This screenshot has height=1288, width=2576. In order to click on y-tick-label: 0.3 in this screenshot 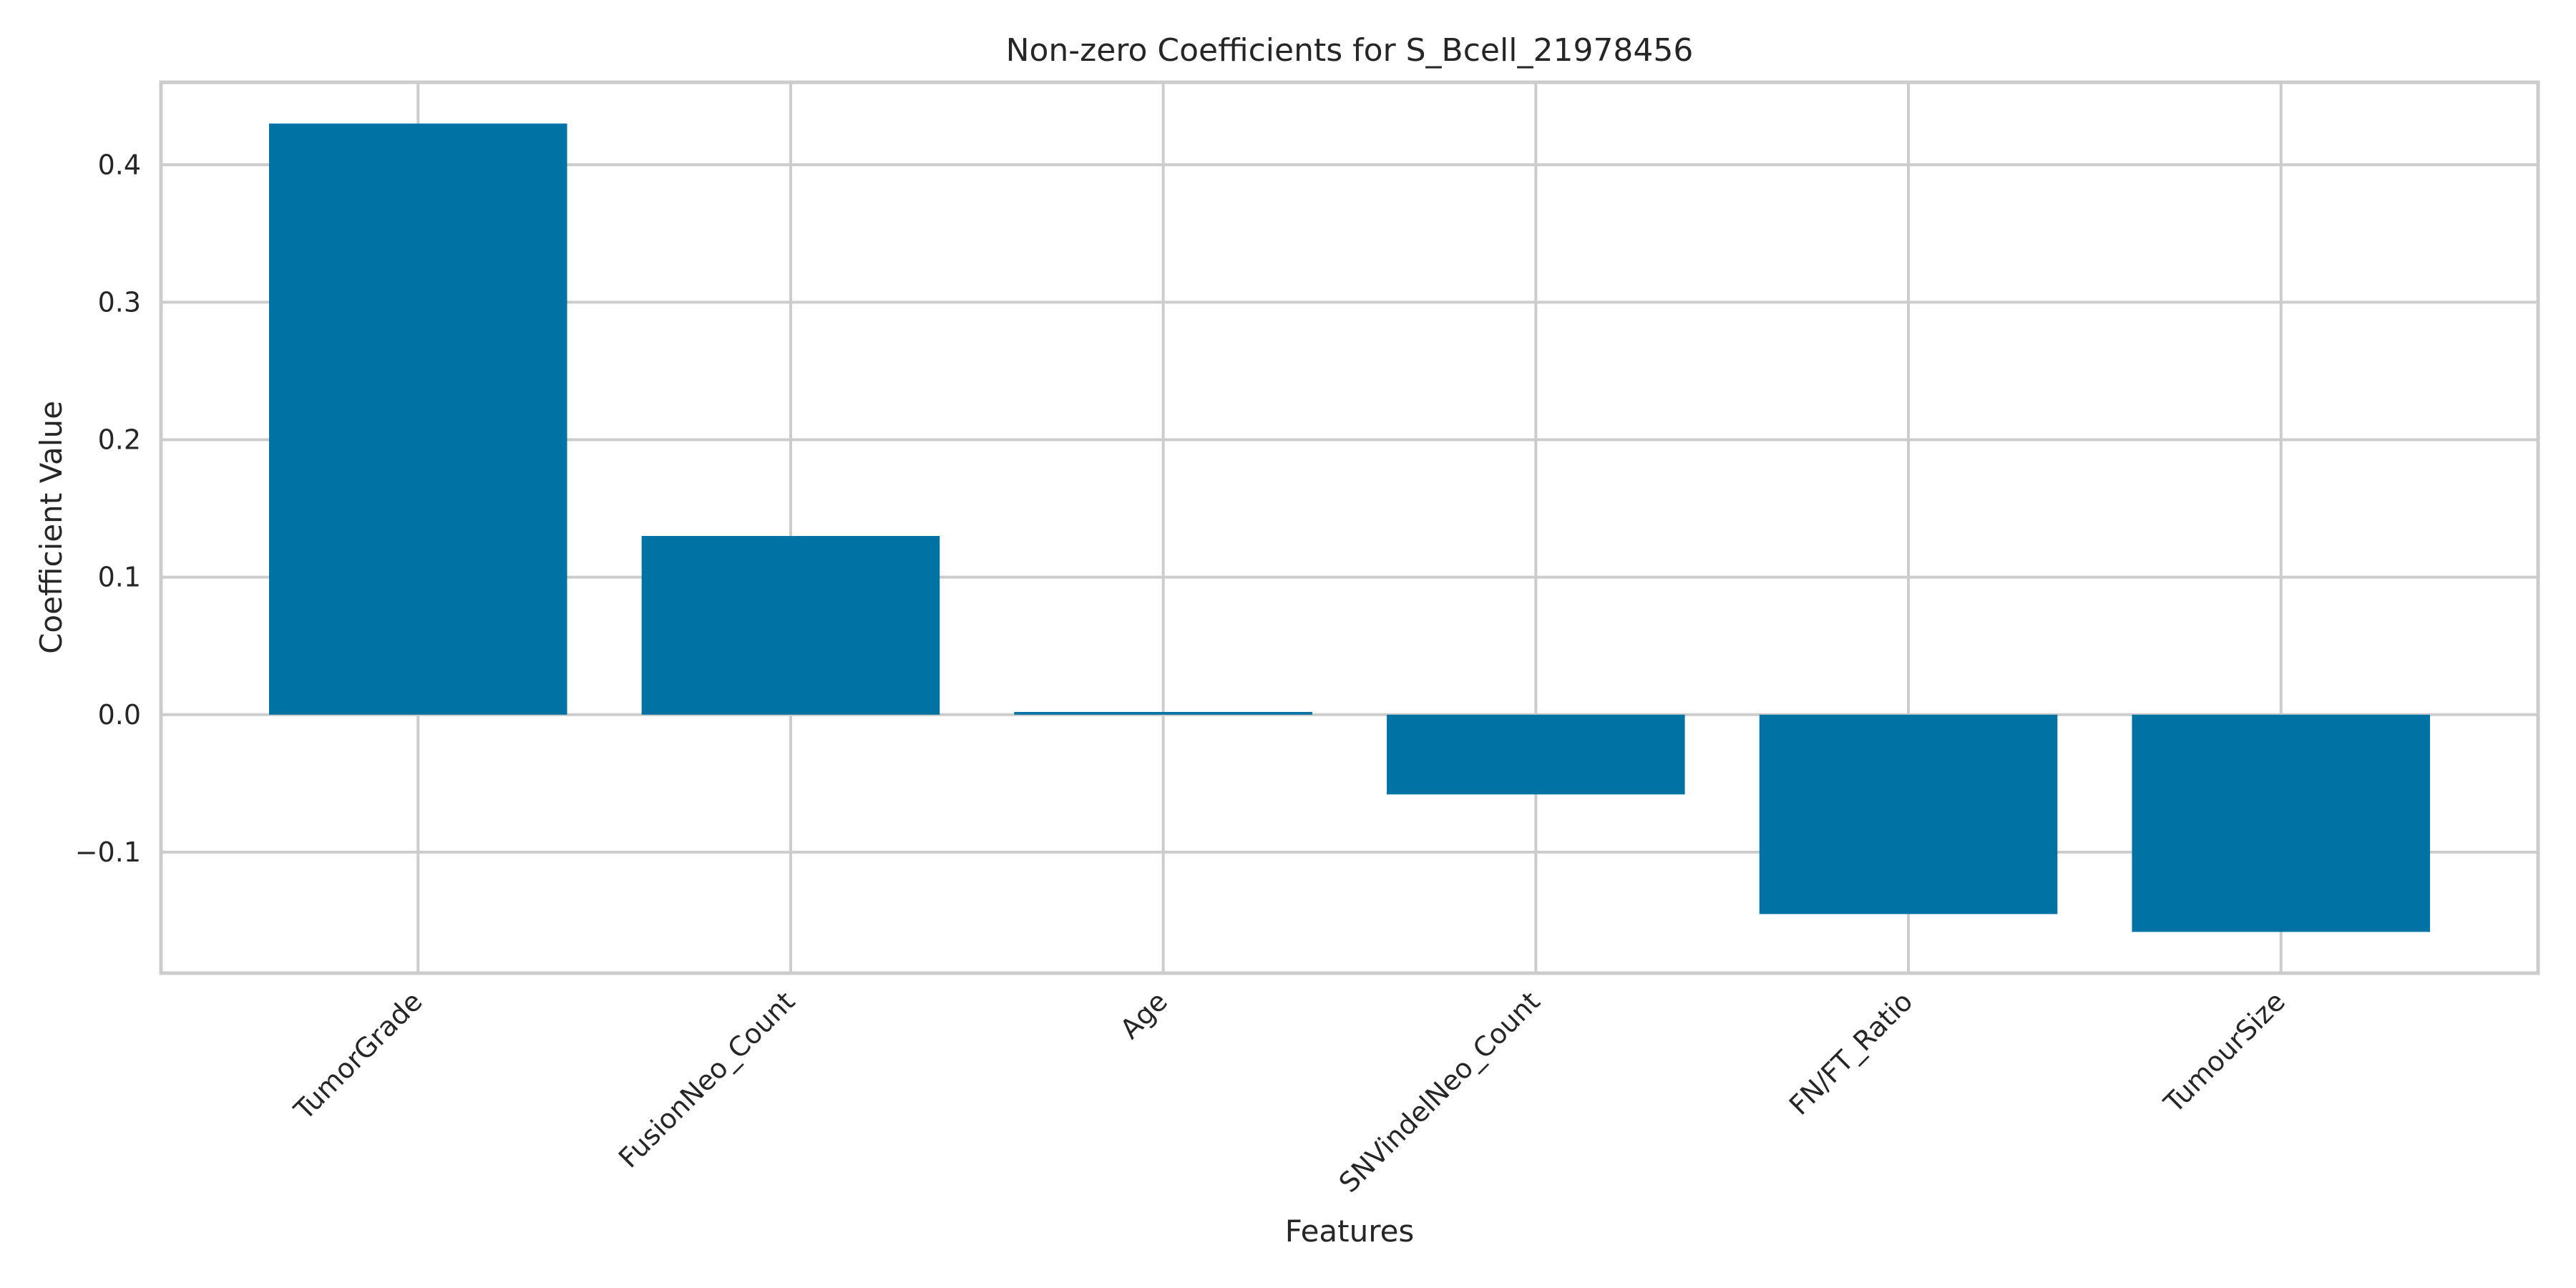, I will do `click(119, 302)`.